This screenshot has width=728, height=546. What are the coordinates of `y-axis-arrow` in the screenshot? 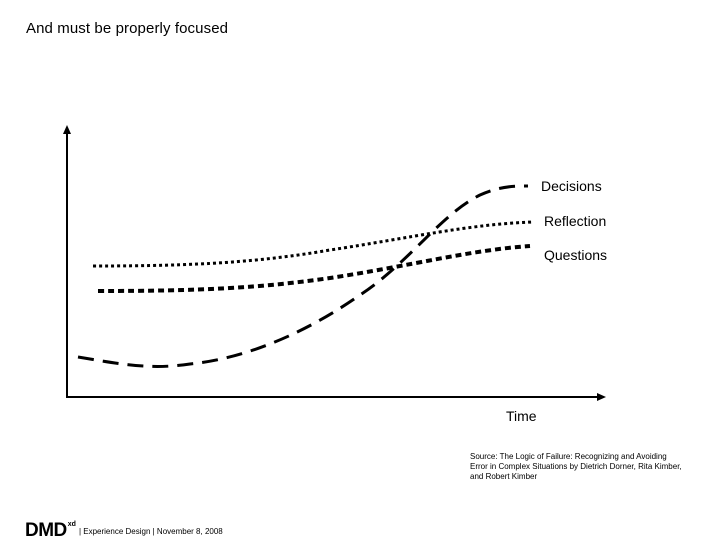 It's located at (67, 129).